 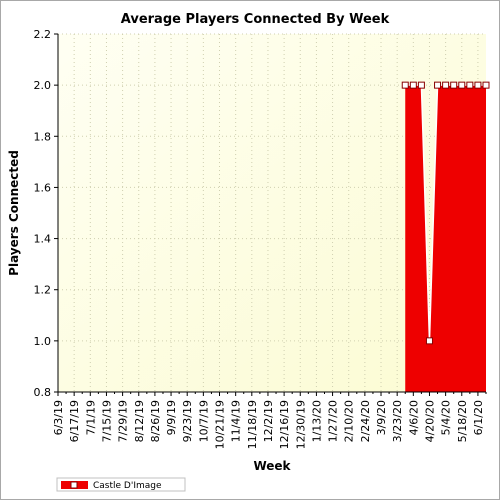 What do you see at coordinates (171, 417) in the screenshot?
I see `x-tick-label: 9/9/19` at bounding box center [171, 417].